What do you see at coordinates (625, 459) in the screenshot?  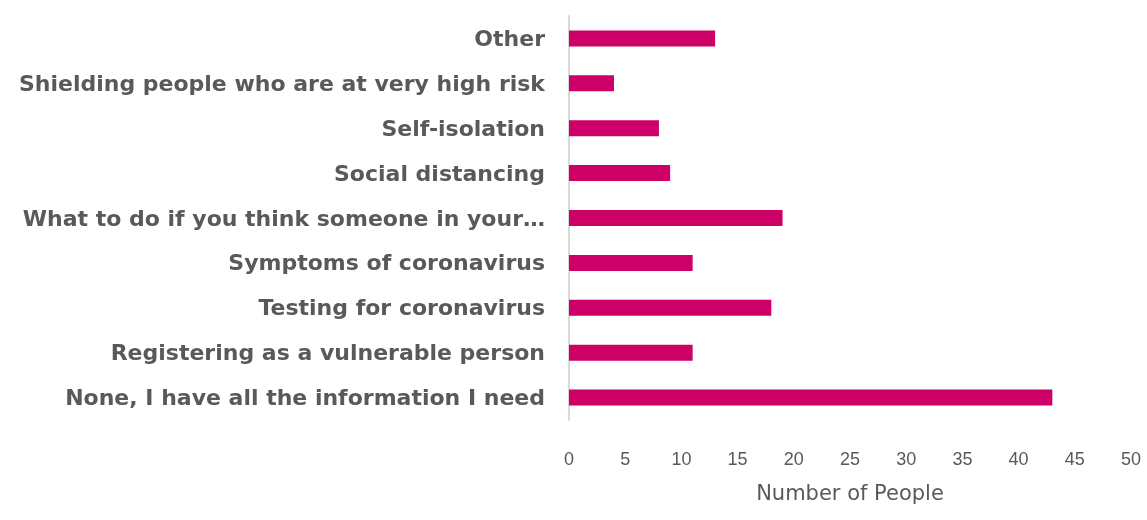 I see `x-tick-label: 5` at bounding box center [625, 459].